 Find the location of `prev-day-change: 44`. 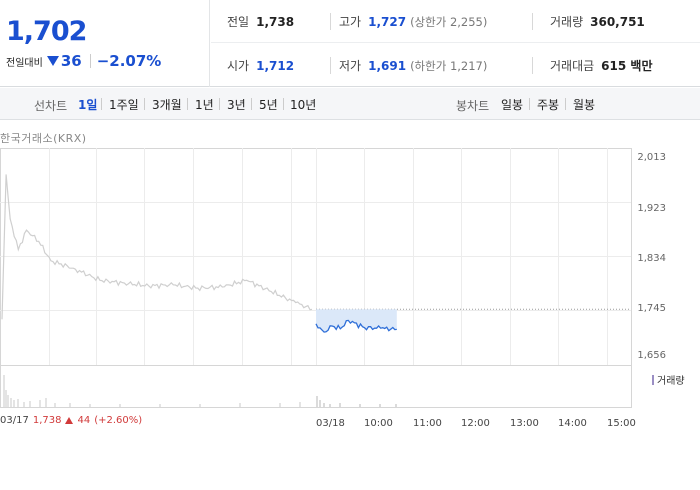

prev-day-change: 44 is located at coordinates (84, 420).